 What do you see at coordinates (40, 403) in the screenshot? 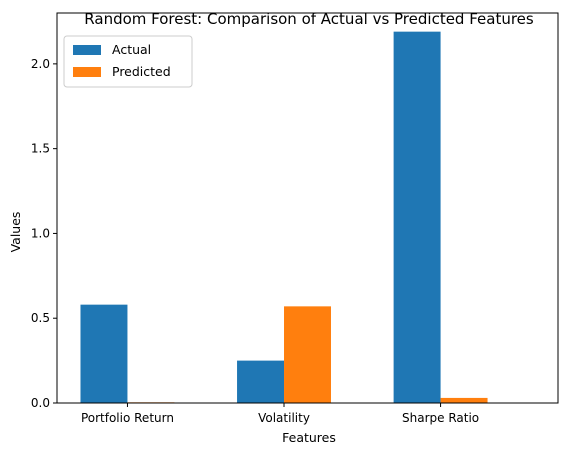
I see `y-tick-label: 0.0` at bounding box center [40, 403].